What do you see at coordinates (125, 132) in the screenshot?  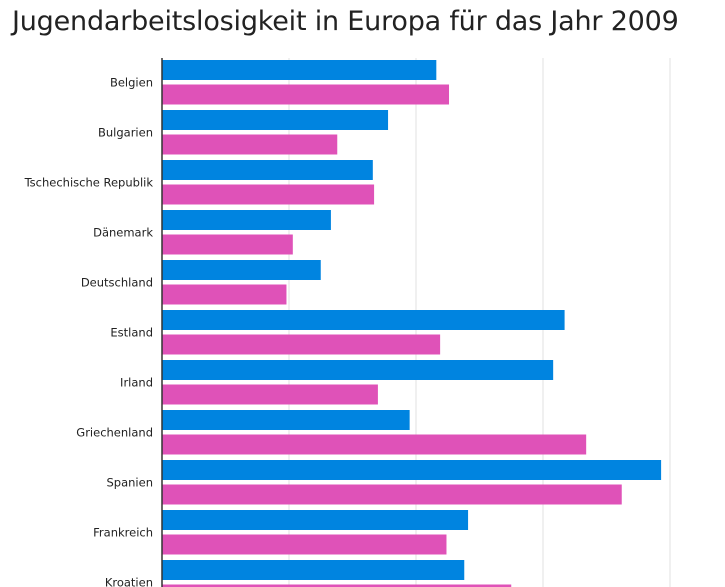 I see `category-label: Bulgarien` at bounding box center [125, 132].